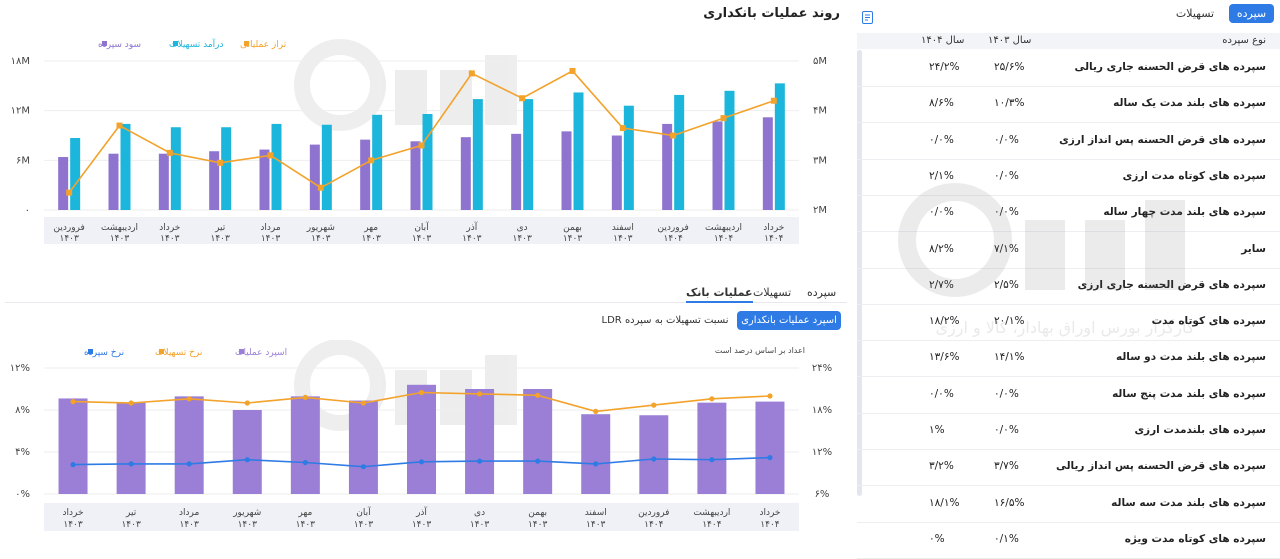 The width and height of the screenshot is (1280, 559). What do you see at coordinates (1068, 41) in the screenshot?
I see `table-header: نوع سپرده سال ۱۴۰۳ سال ۱۴۰۴` at bounding box center [1068, 41].